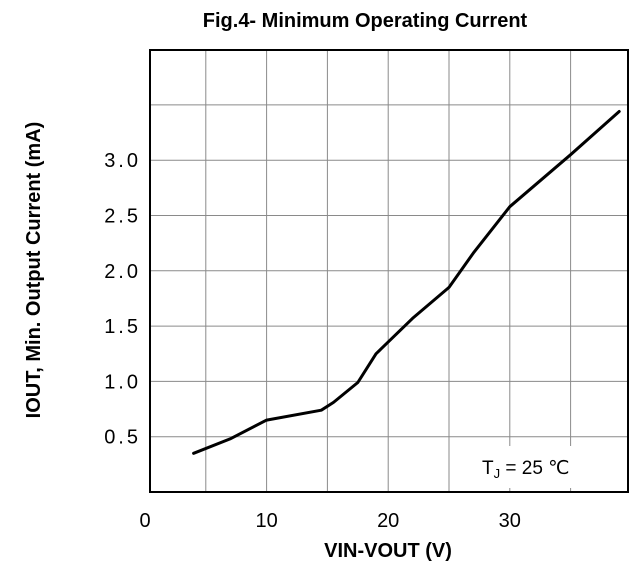 This screenshot has height=570, width=637. I want to click on y-tick-label: 0.5, so click(122, 438).